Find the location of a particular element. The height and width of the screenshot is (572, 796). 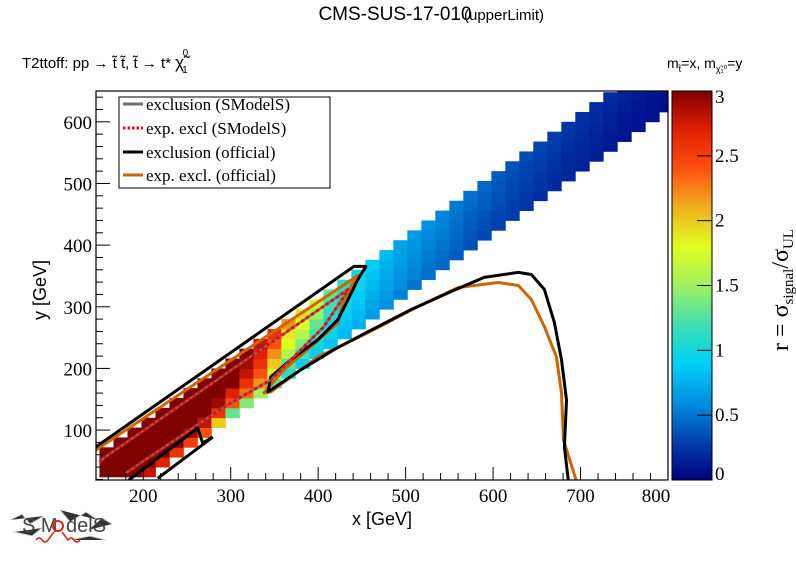

colorbar-tick-label: 0 is located at coordinates (720, 474).